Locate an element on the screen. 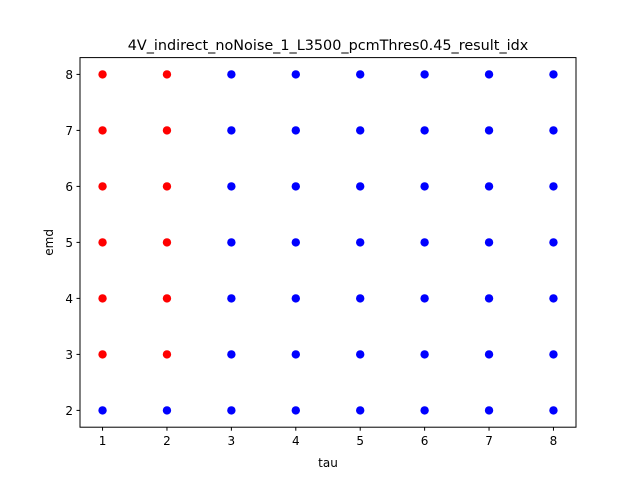  y-tick-label: 5 is located at coordinates (69, 243).